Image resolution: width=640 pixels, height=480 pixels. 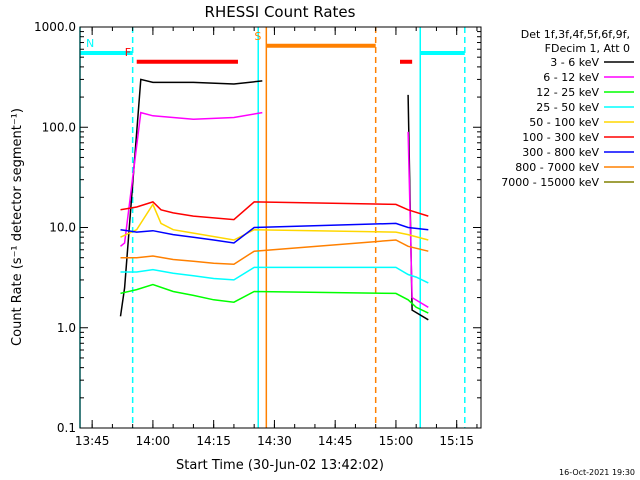 I want to click on x-tick-label: 13:45, so click(x=92, y=441).